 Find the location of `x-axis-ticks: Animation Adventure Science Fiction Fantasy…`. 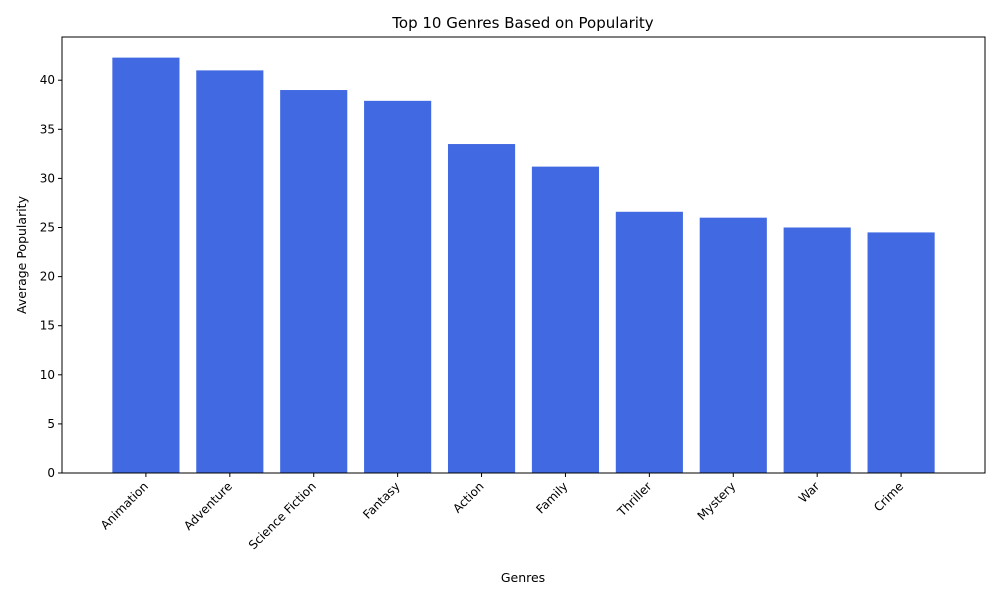

x-axis-ticks: Animation Adventure Science Fiction Fantasy… is located at coordinates (502, 512).